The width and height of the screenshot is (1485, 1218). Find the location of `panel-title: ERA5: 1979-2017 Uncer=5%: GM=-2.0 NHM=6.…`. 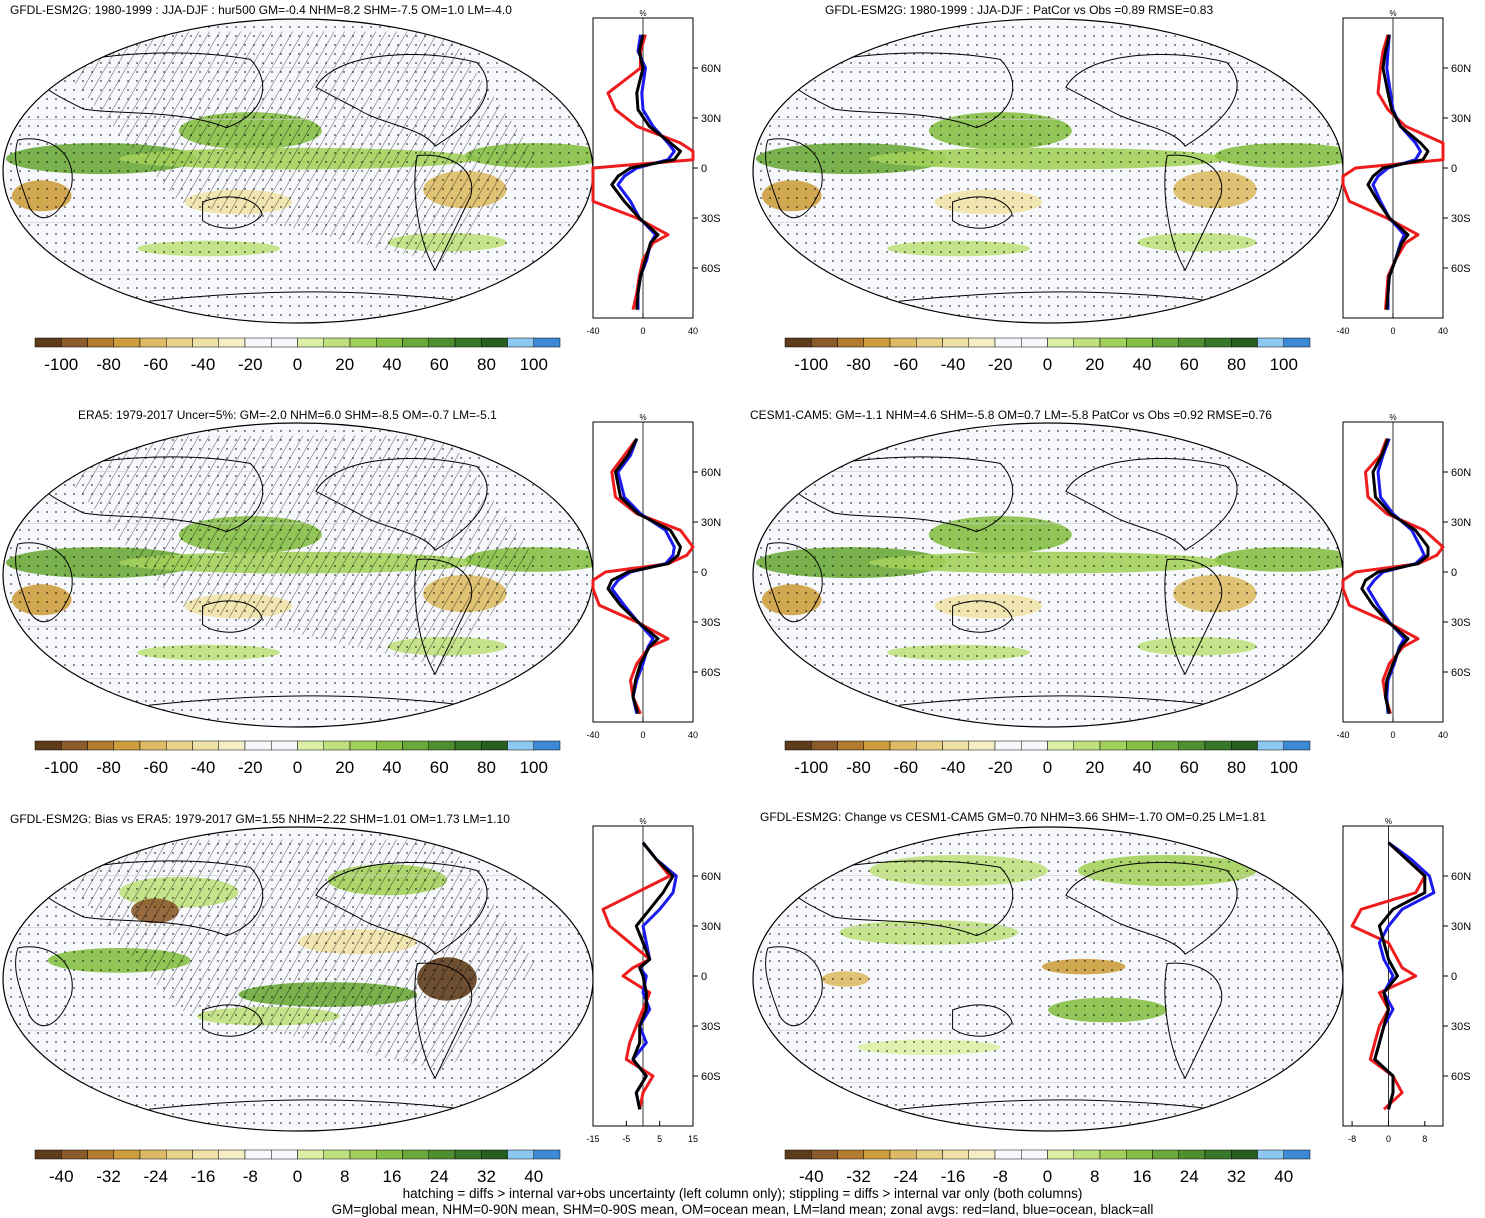

panel-title: ERA5: 1979-2017 Uncer=5%: GM=-2.0 NHM=6.… is located at coordinates (287, 415).